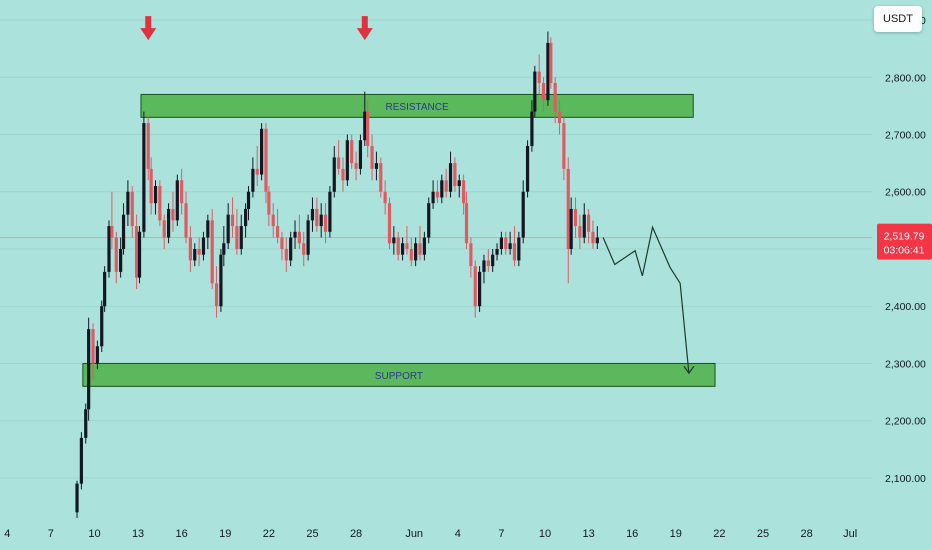 Image resolution: width=932 pixels, height=550 pixels. What do you see at coordinates (905, 479) in the screenshot?
I see `y-tick-label: 2,100.00` at bounding box center [905, 479].